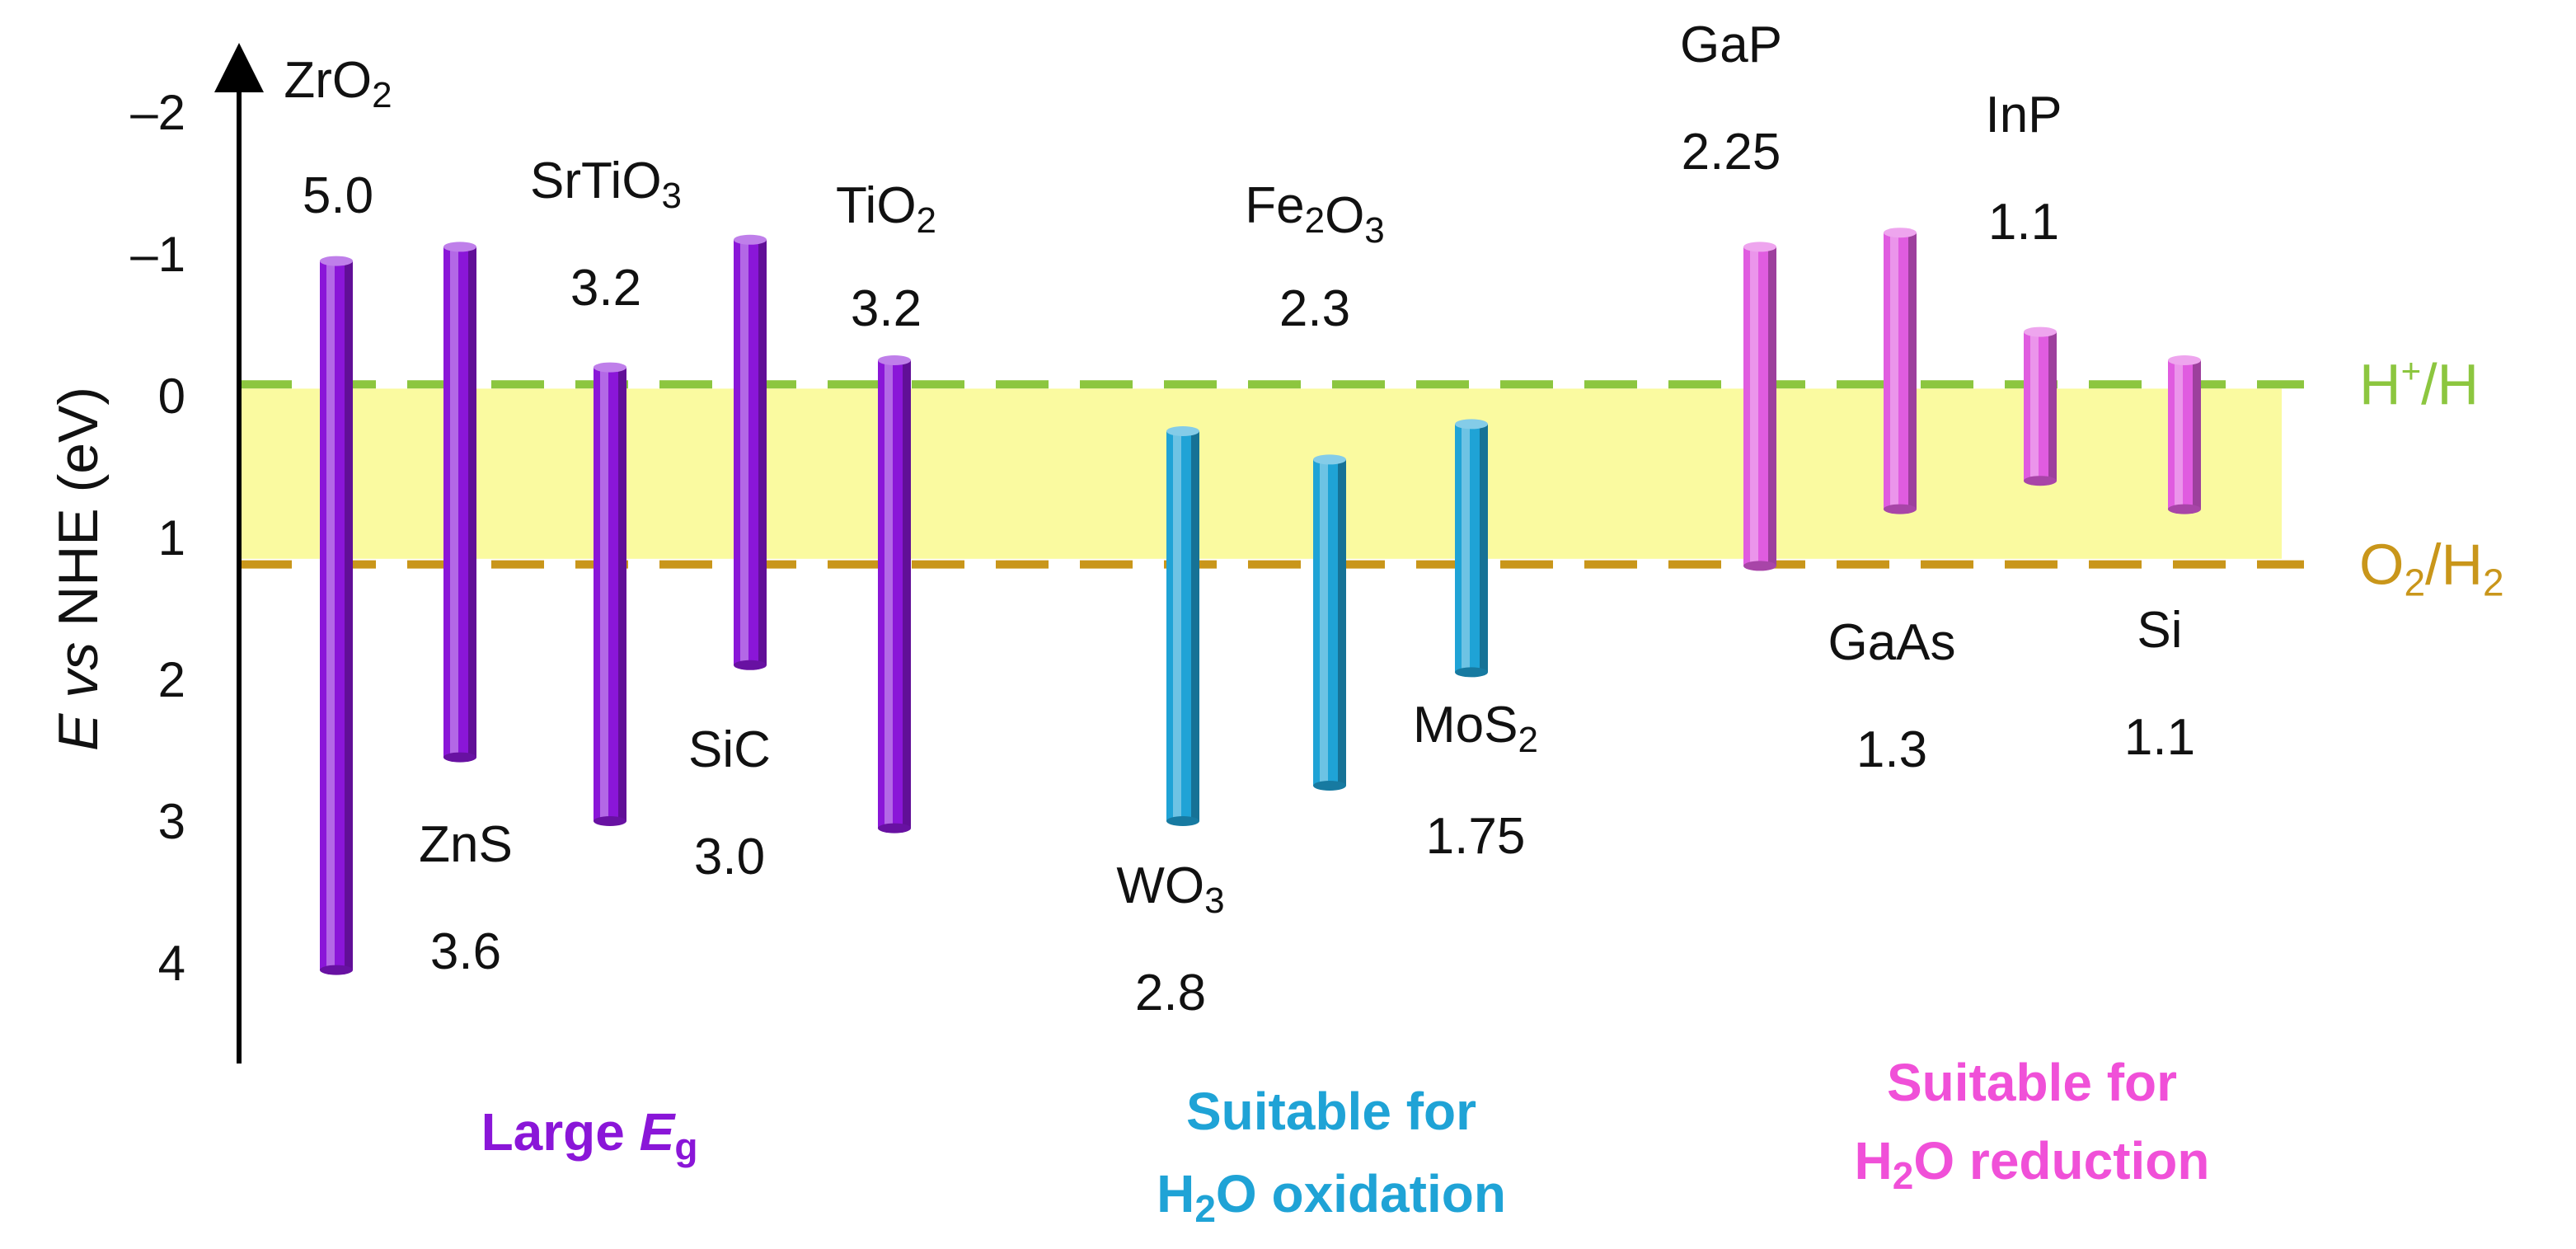 This screenshot has width=2576, height=1249. What do you see at coordinates (338, 195) in the screenshot?
I see `band-gap-zro2: 5.0` at bounding box center [338, 195].